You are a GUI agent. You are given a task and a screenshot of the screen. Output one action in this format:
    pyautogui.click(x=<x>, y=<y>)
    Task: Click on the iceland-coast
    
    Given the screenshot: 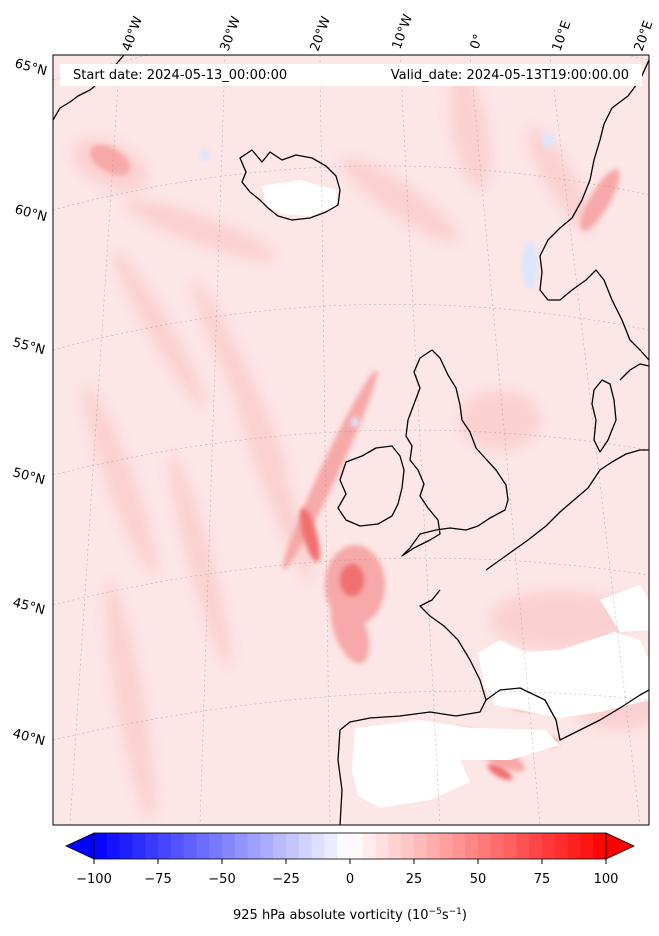 What is the action you would take?
    pyautogui.click(x=290, y=185)
    